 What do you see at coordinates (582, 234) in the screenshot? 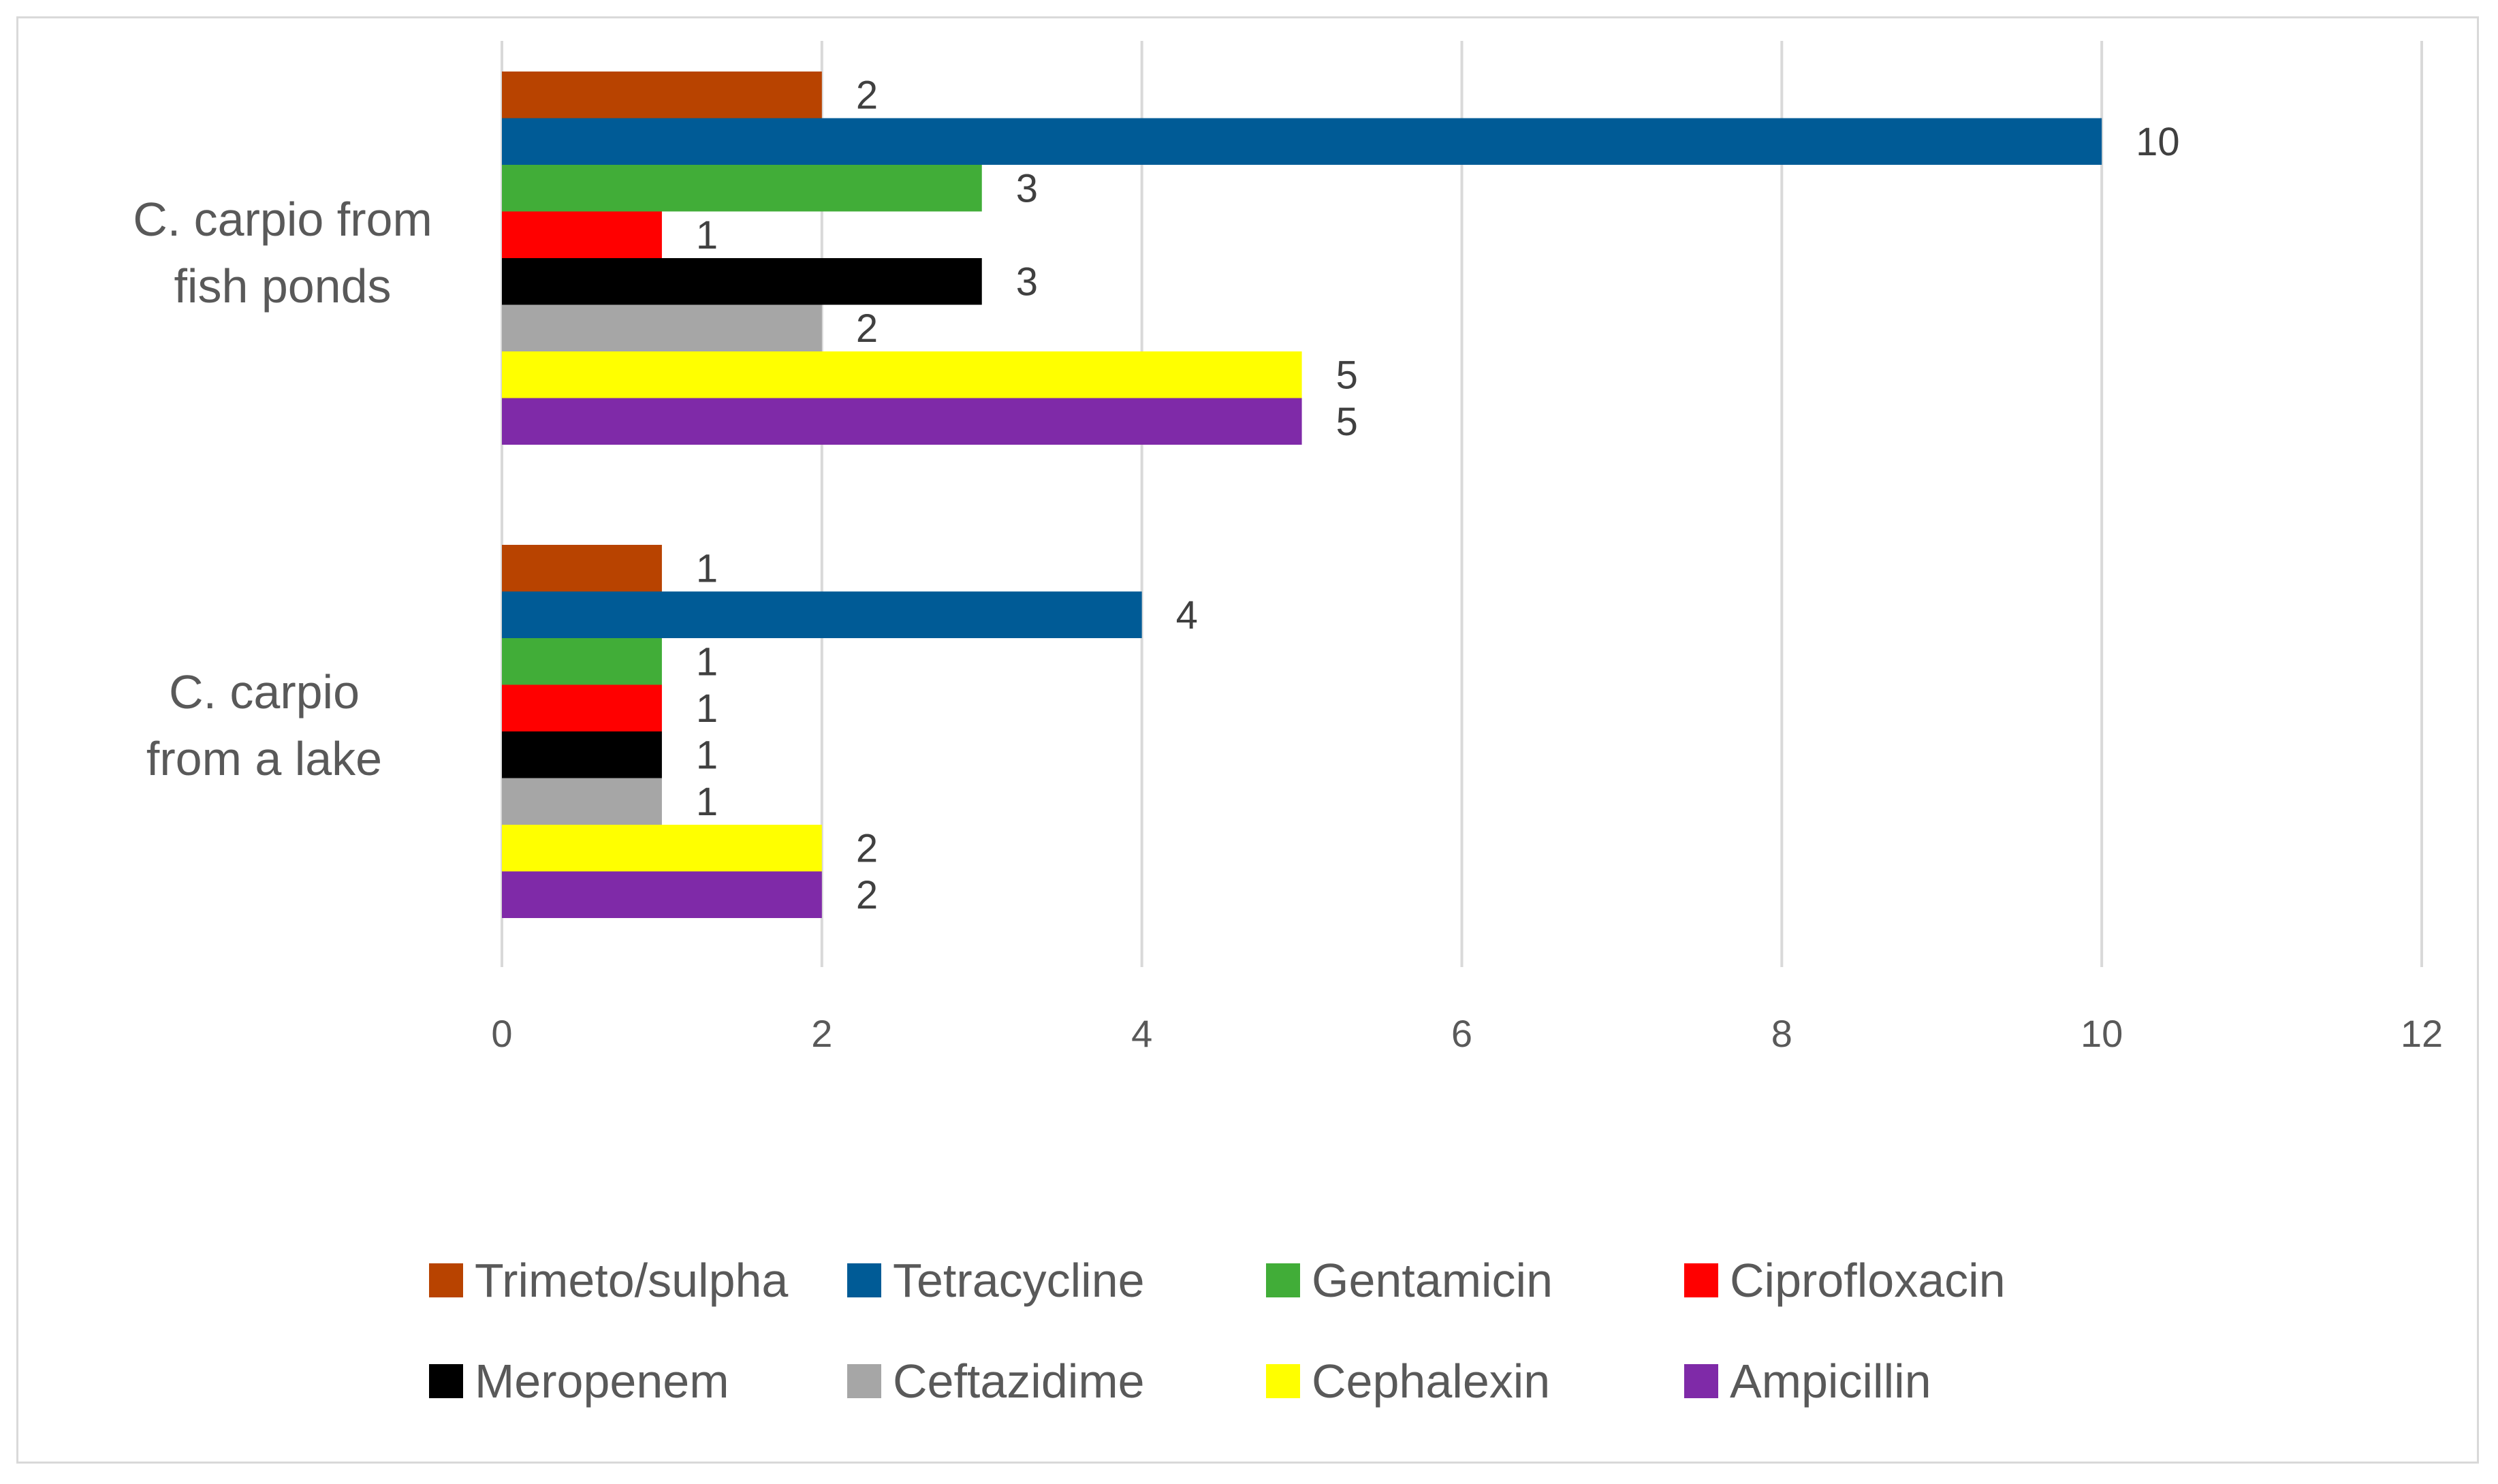
I see `bar-ciprofloxacin-ponds` at bounding box center [582, 234].